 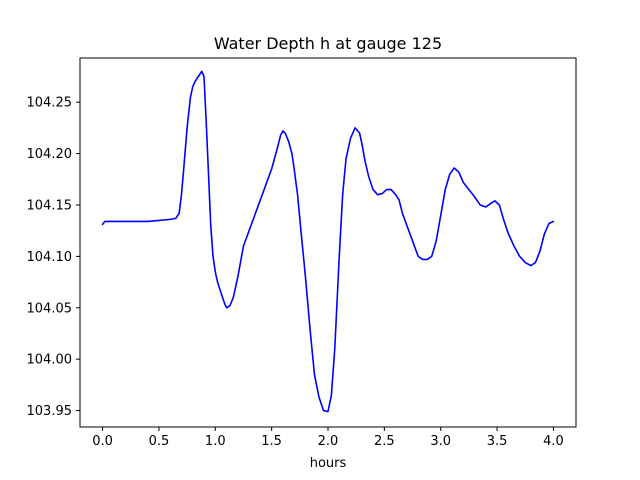 I want to click on y-tick-label: 104.00, so click(x=50, y=360).